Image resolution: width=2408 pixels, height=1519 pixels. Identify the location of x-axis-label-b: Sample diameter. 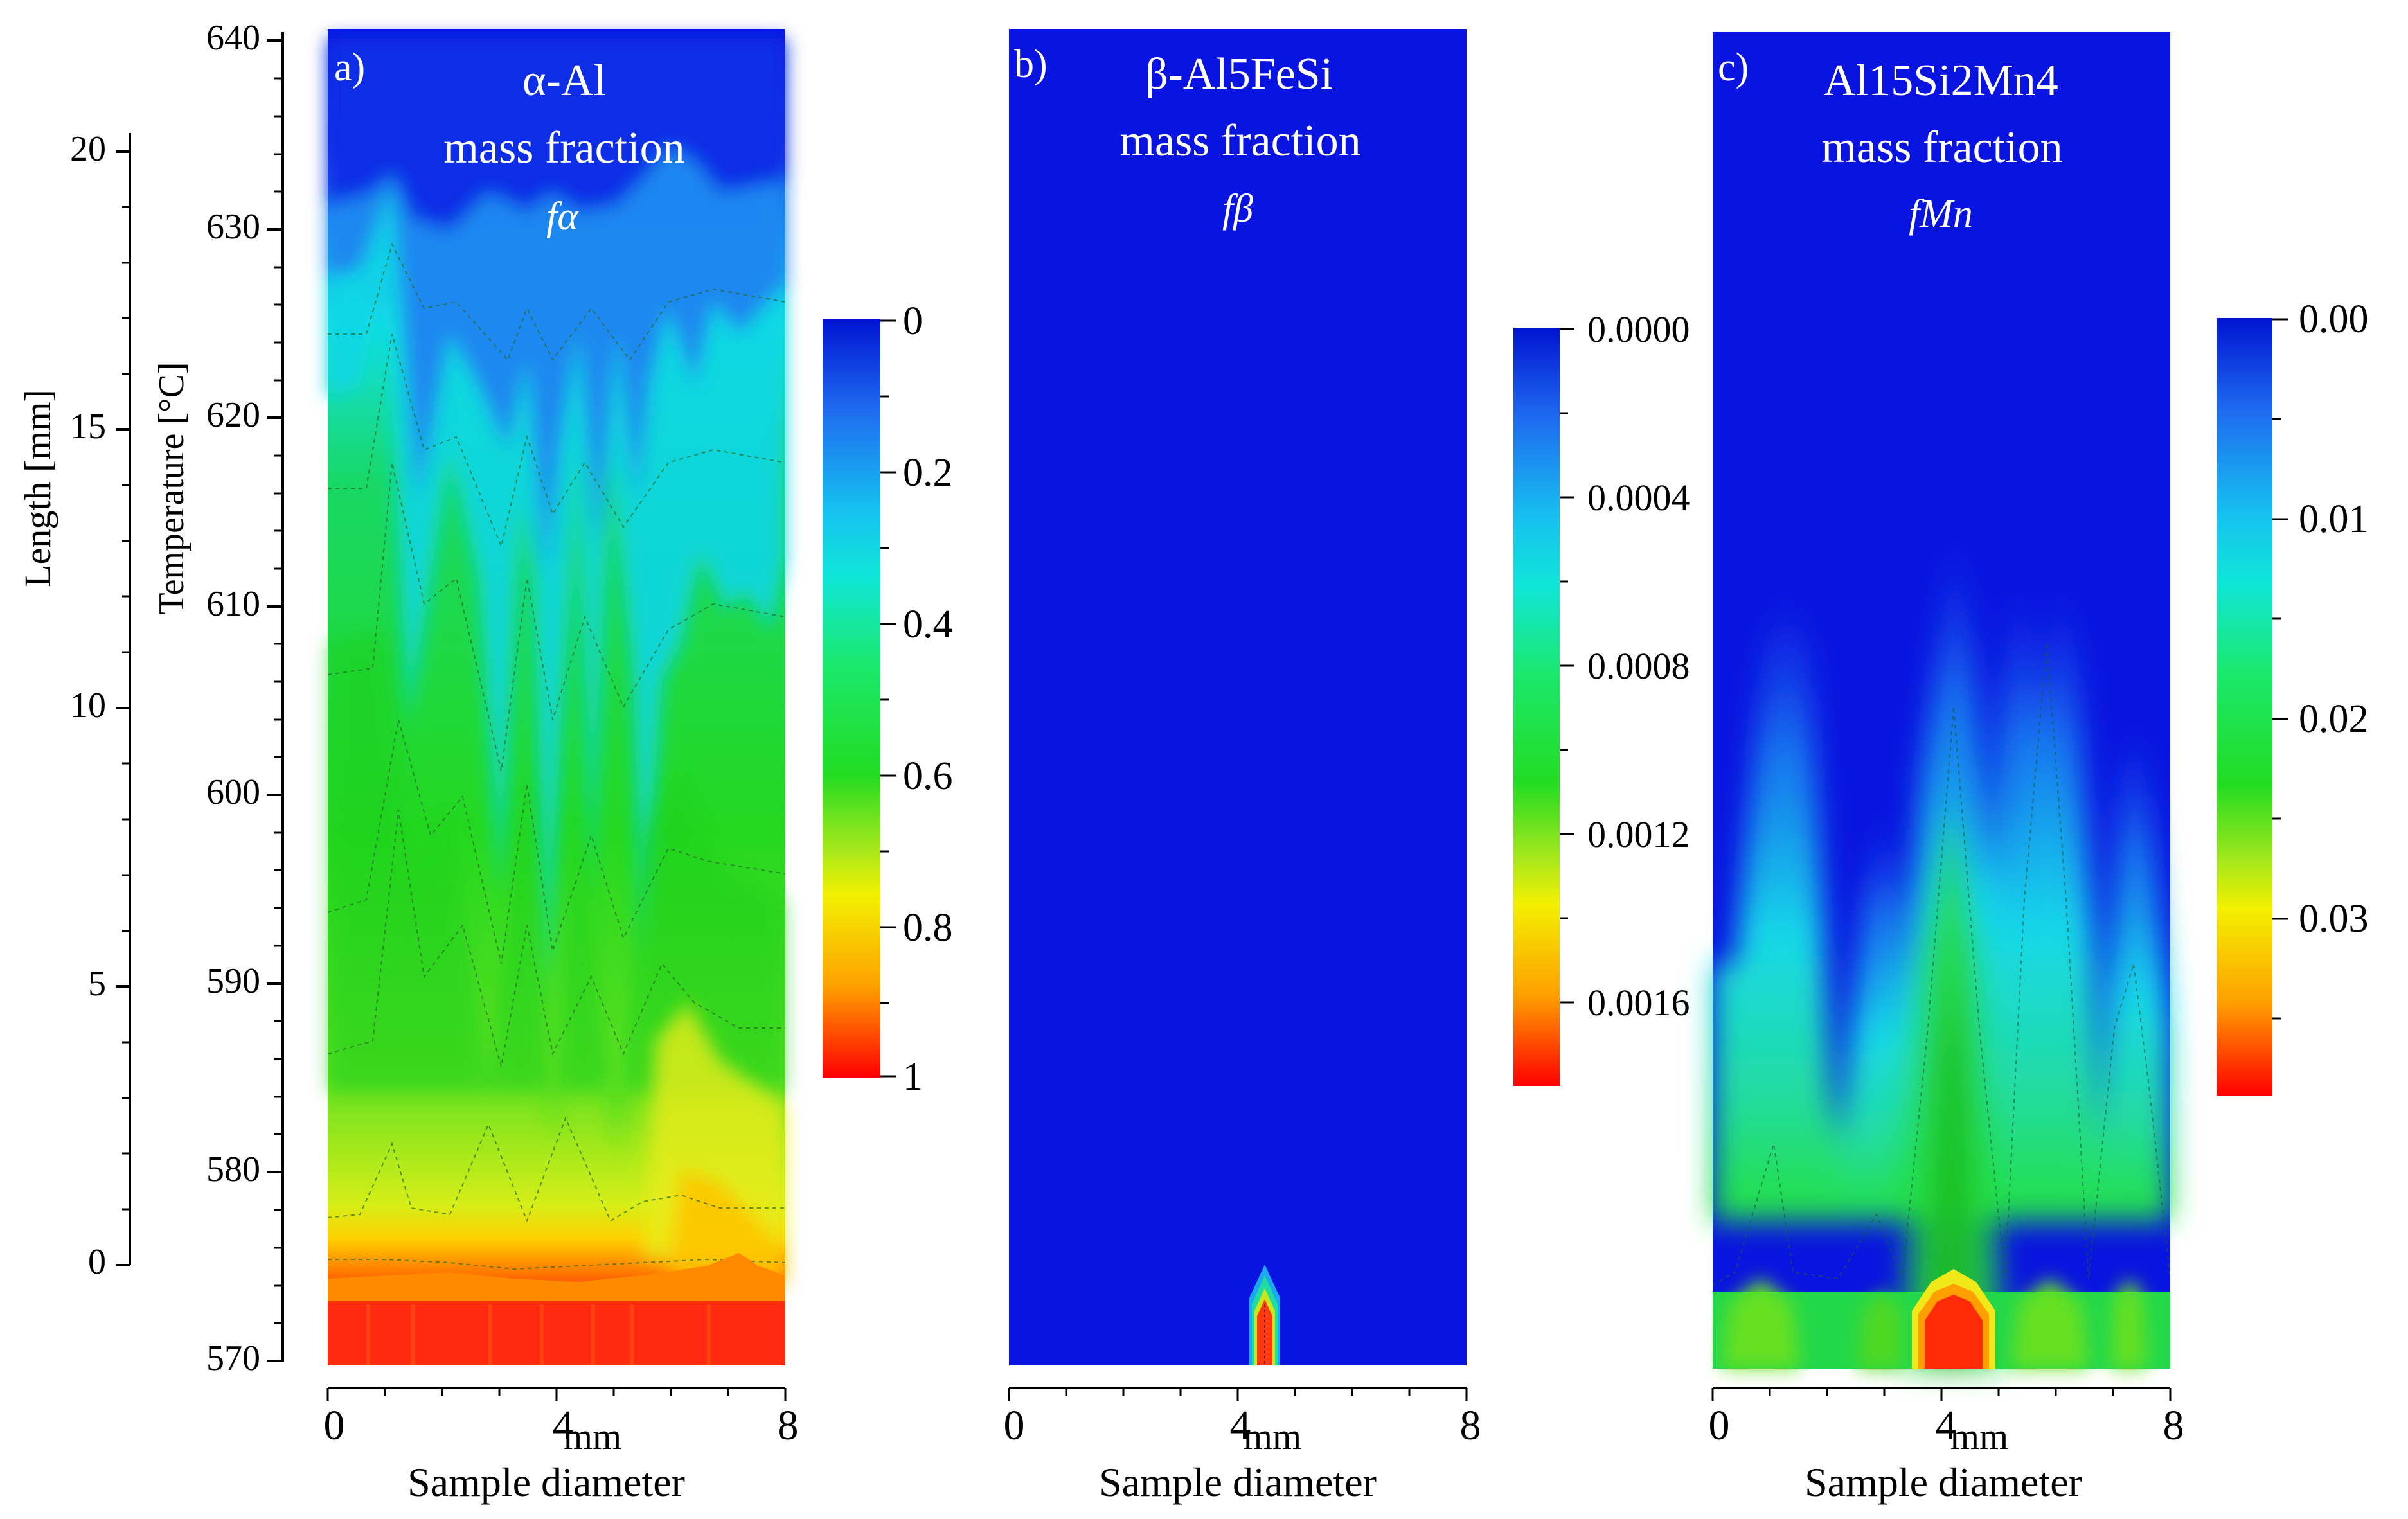
(1238, 1482).